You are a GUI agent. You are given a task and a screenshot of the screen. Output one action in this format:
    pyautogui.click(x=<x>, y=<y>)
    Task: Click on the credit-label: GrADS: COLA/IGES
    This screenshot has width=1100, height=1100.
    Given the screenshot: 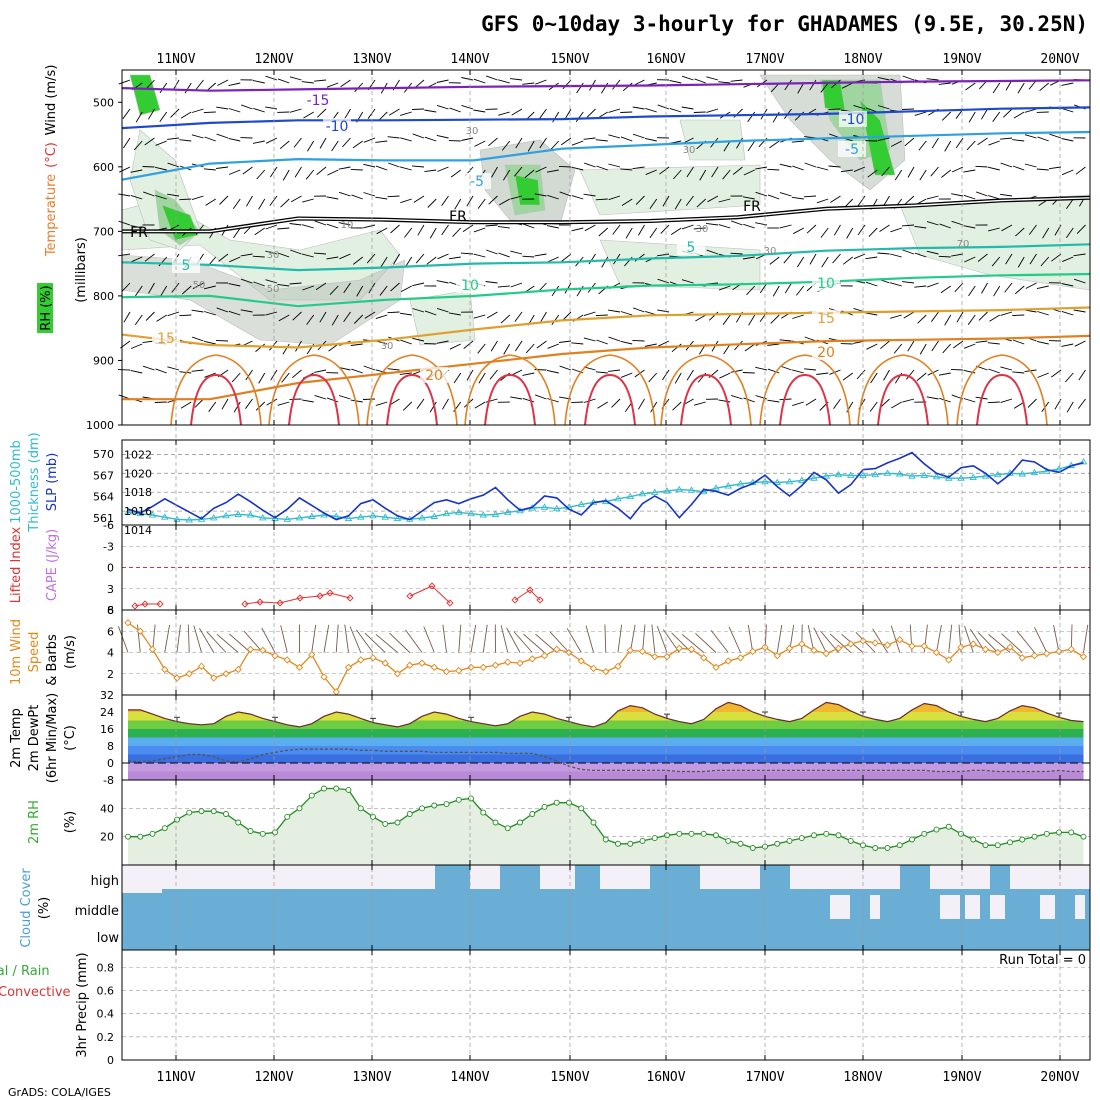 What is the action you would take?
    pyautogui.click(x=59, y=1092)
    